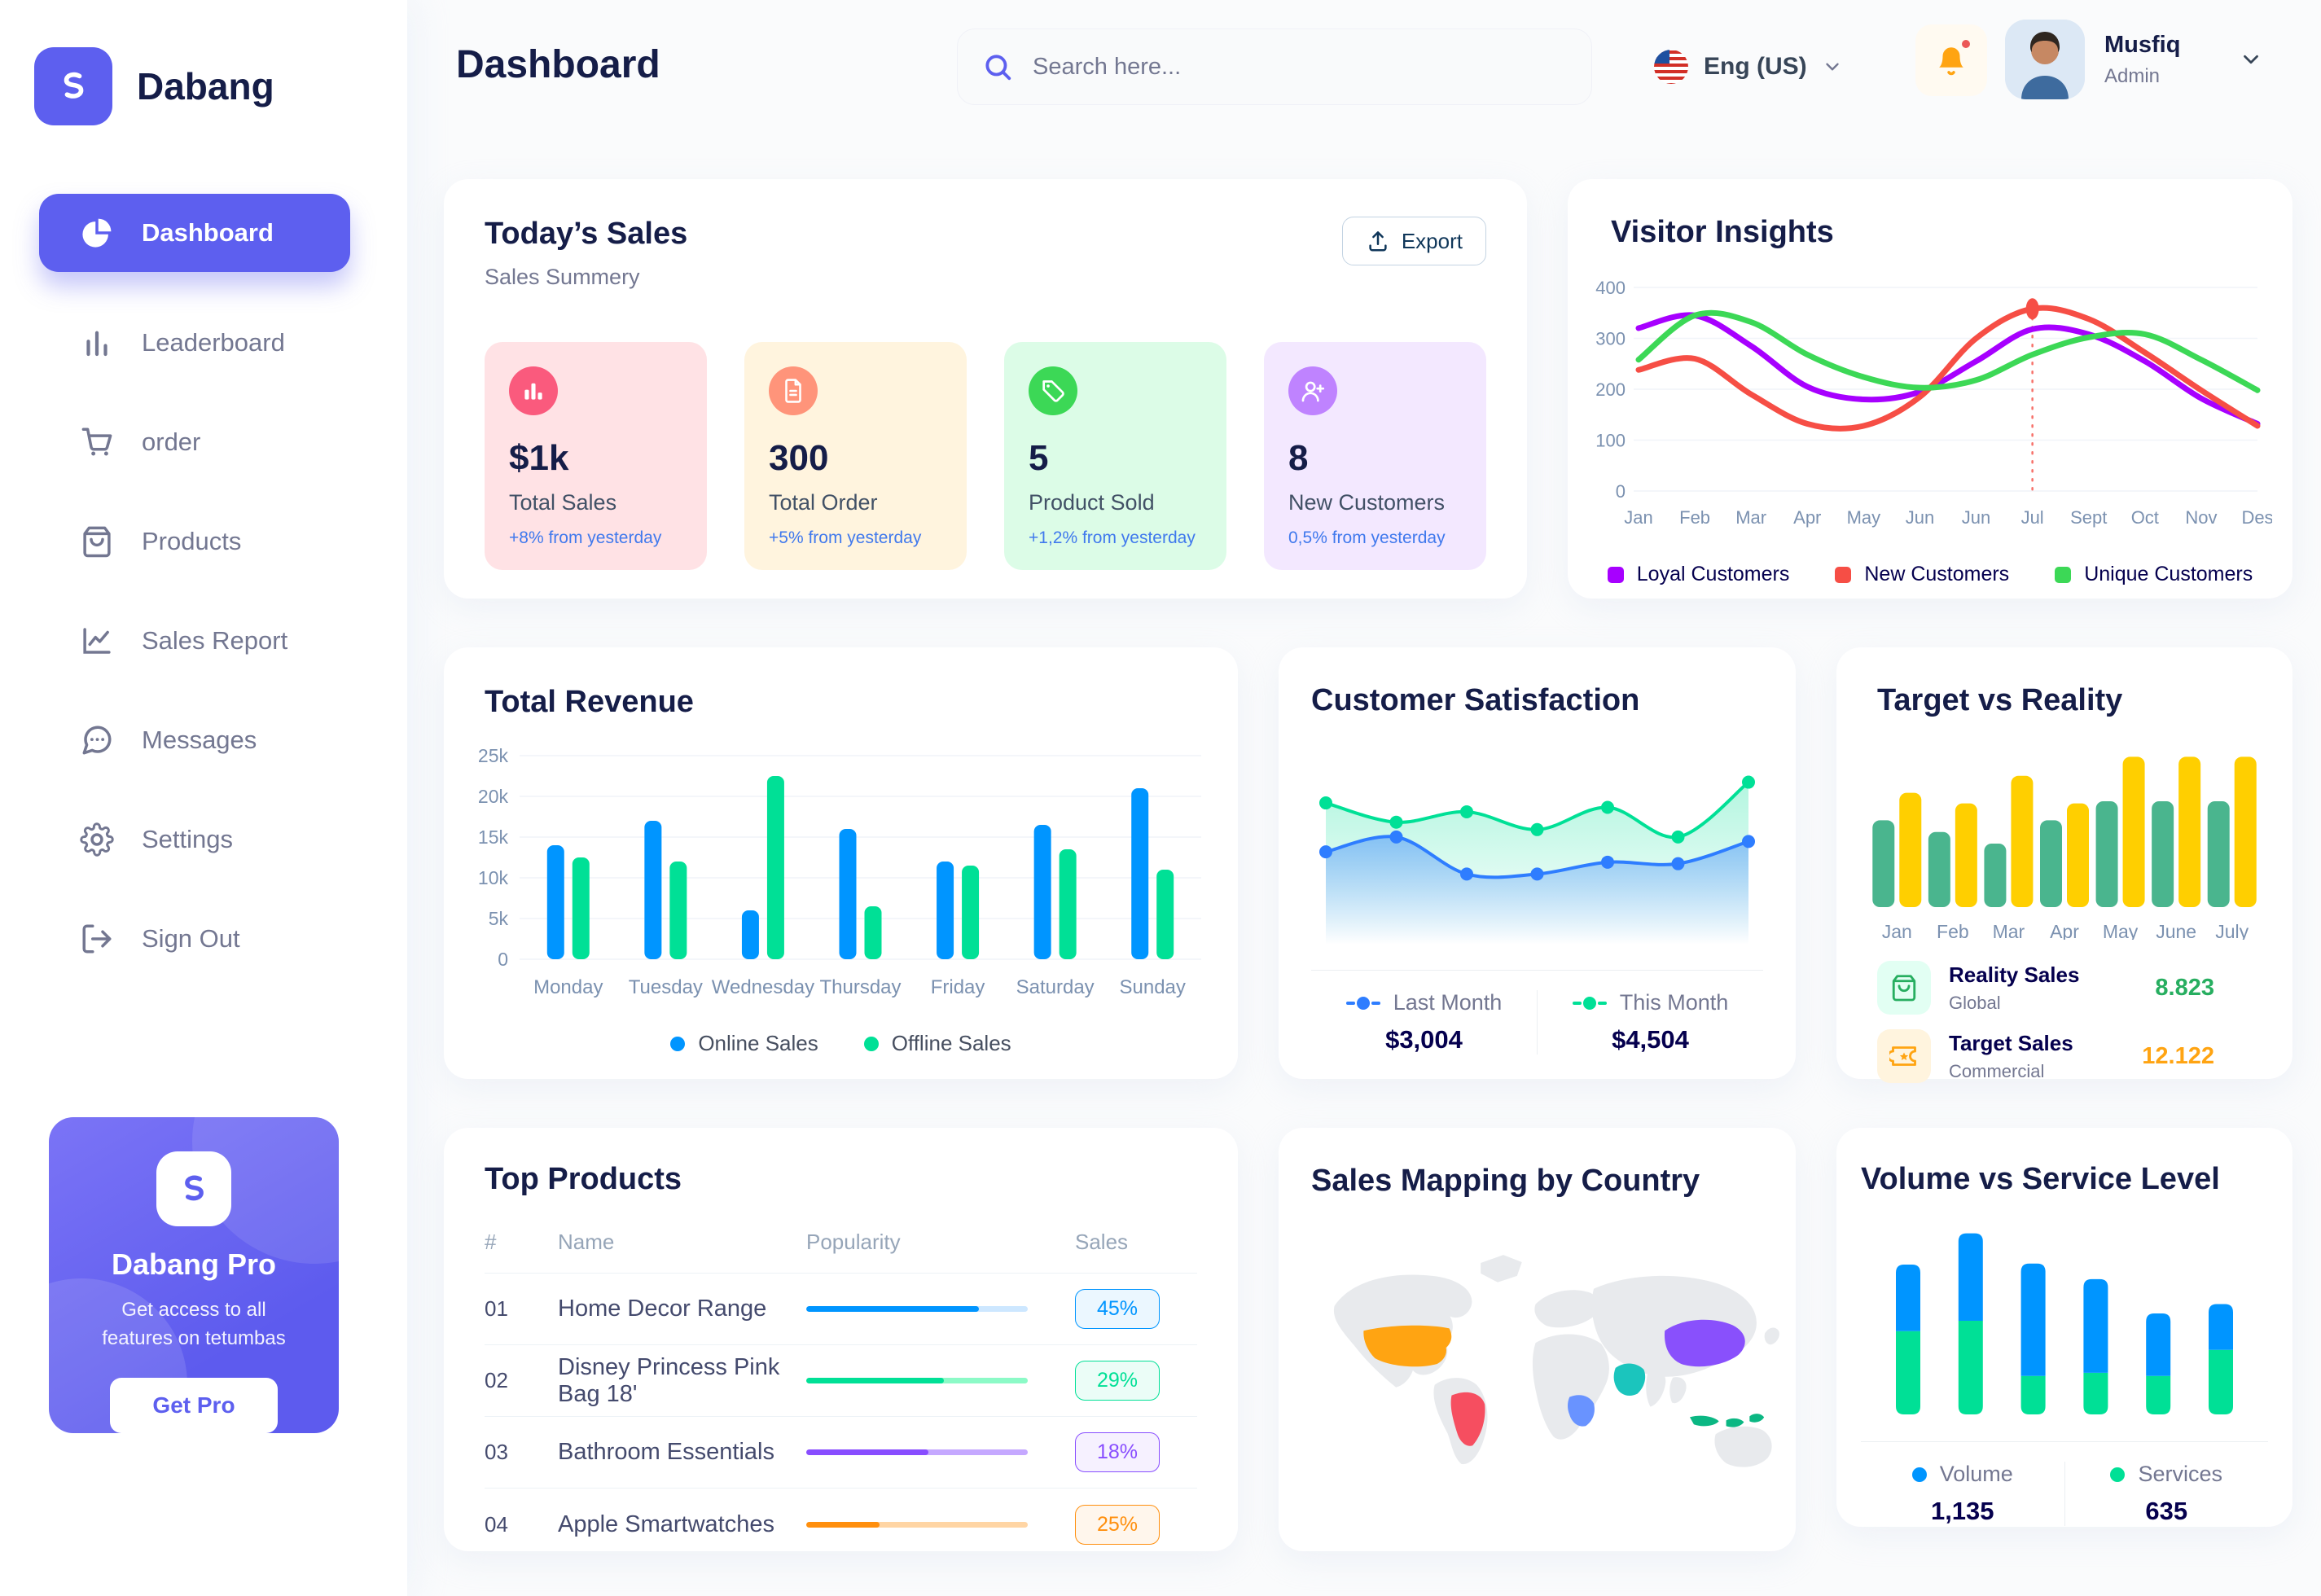 The width and height of the screenshot is (2321, 1596). I want to click on legend-label: Offline Sales, so click(951, 1043).